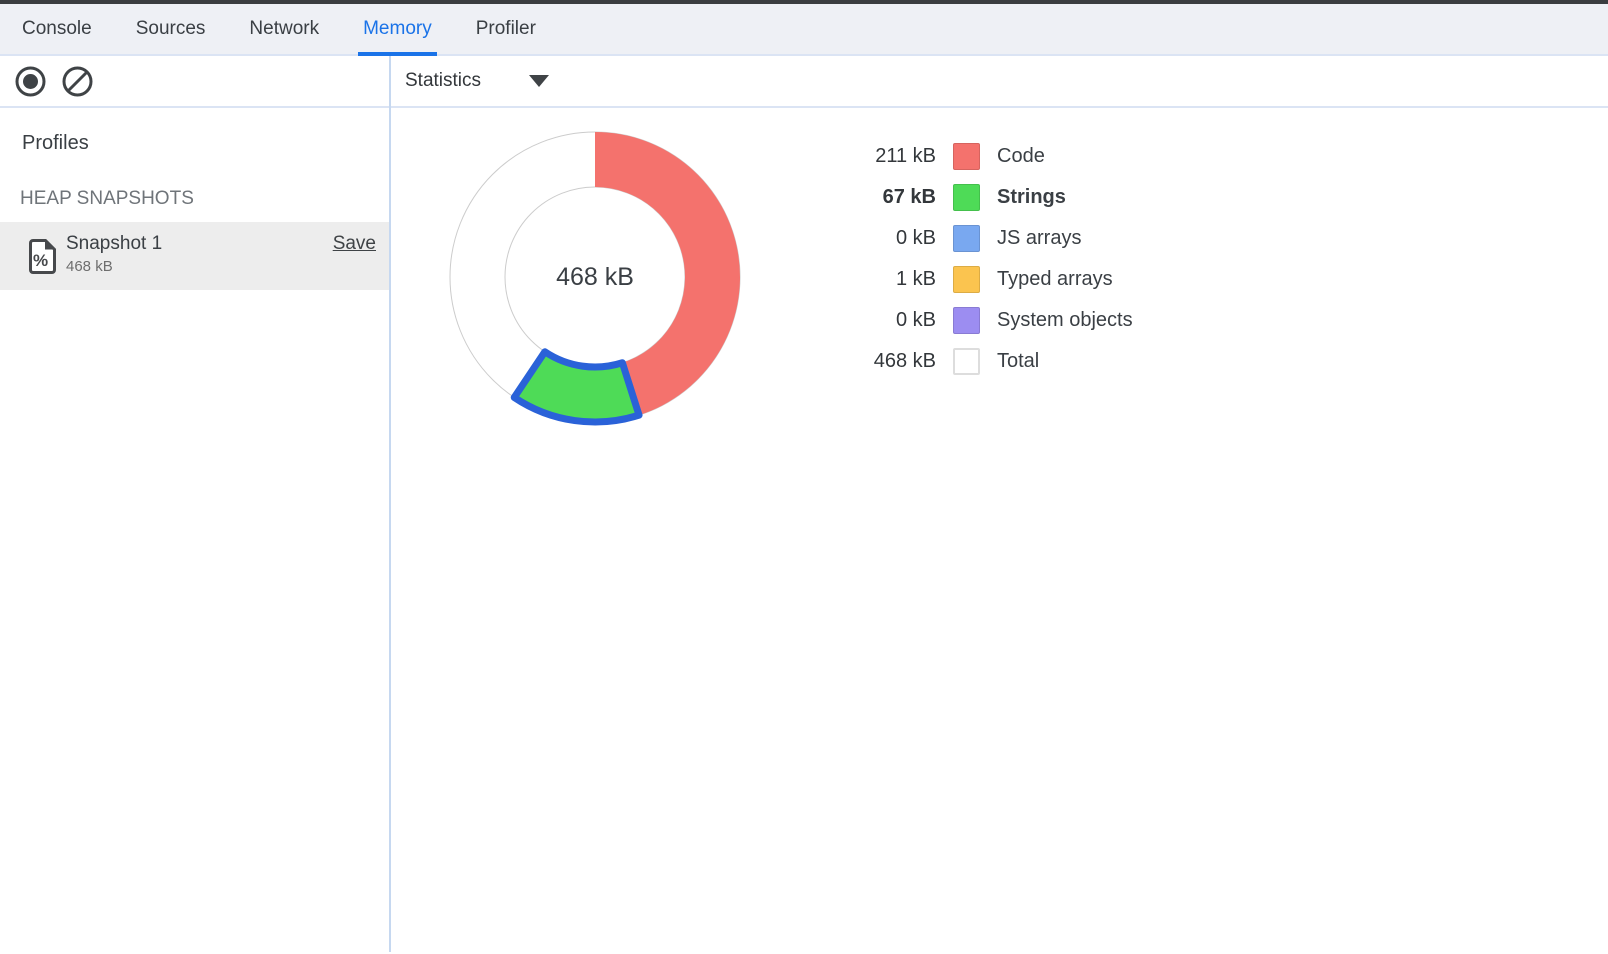 Image resolution: width=1608 pixels, height=954 pixels. What do you see at coordinates (284, 28) in the screenshot?
I see `tab-network: Network` at bounding box center [284, 28].